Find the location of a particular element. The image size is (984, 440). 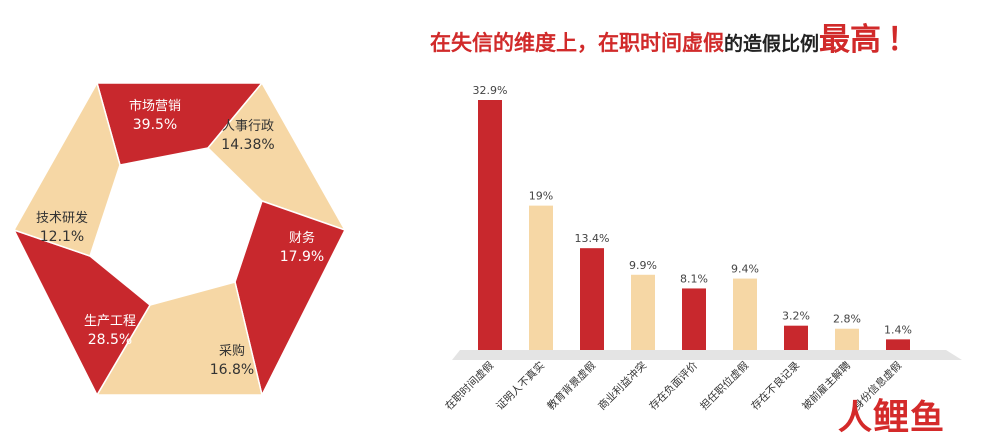

headline: 在失信的维度上，在职时间虚假的造假比例最高！ is located at coordinates (700, 36).